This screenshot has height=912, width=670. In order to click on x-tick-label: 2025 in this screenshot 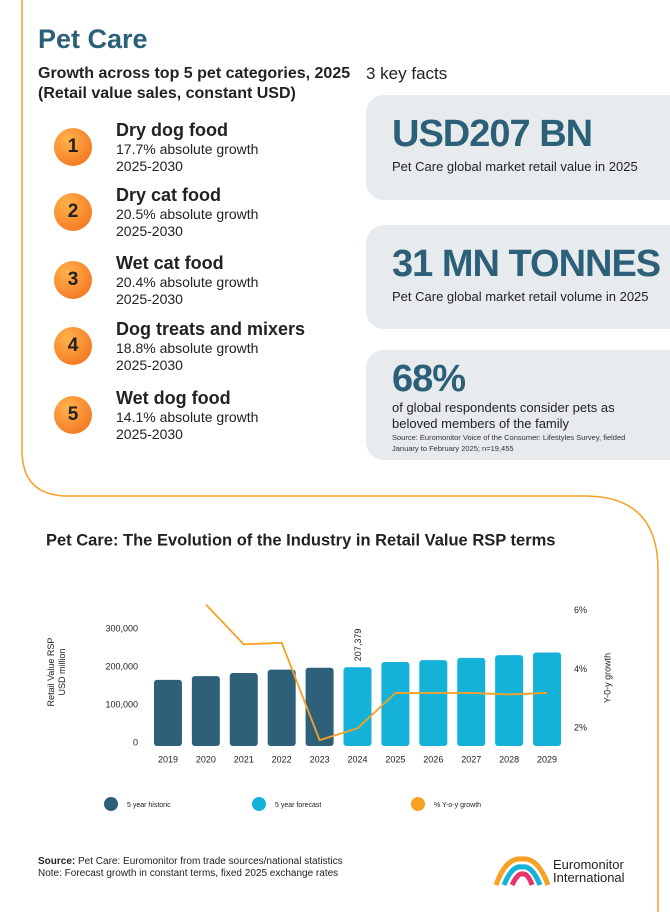, I will do `click(395, 759)`.